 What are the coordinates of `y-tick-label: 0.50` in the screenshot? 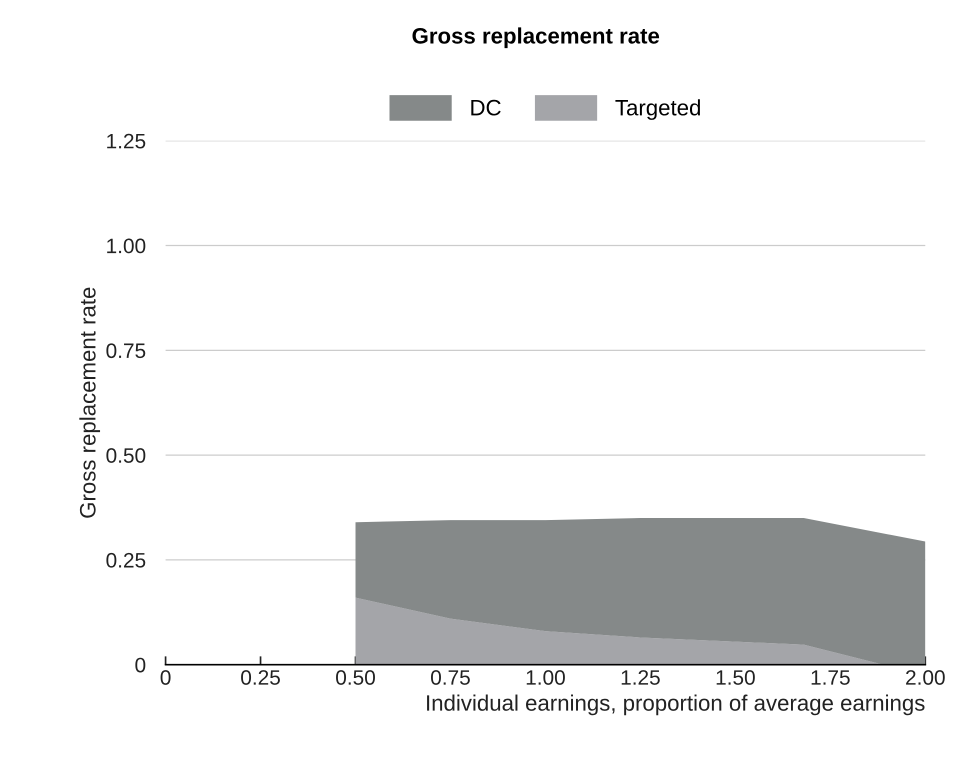 It's located at (126, 455).